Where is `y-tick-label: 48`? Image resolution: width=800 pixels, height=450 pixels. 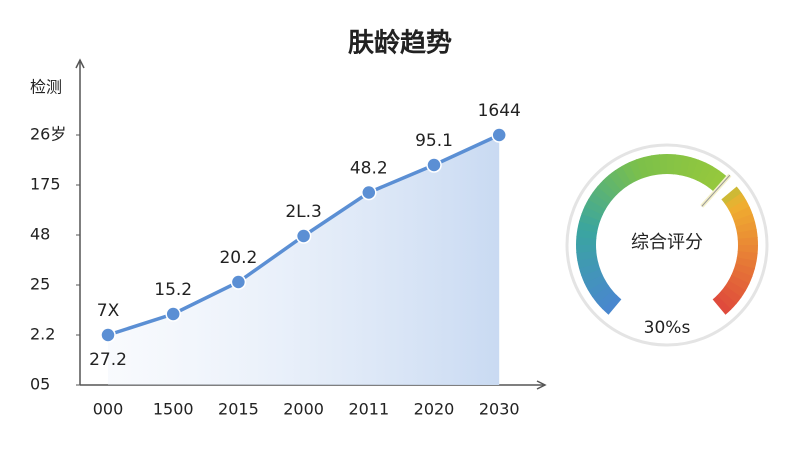
y-tick-label: 48 is located at coordinates (40, 234).